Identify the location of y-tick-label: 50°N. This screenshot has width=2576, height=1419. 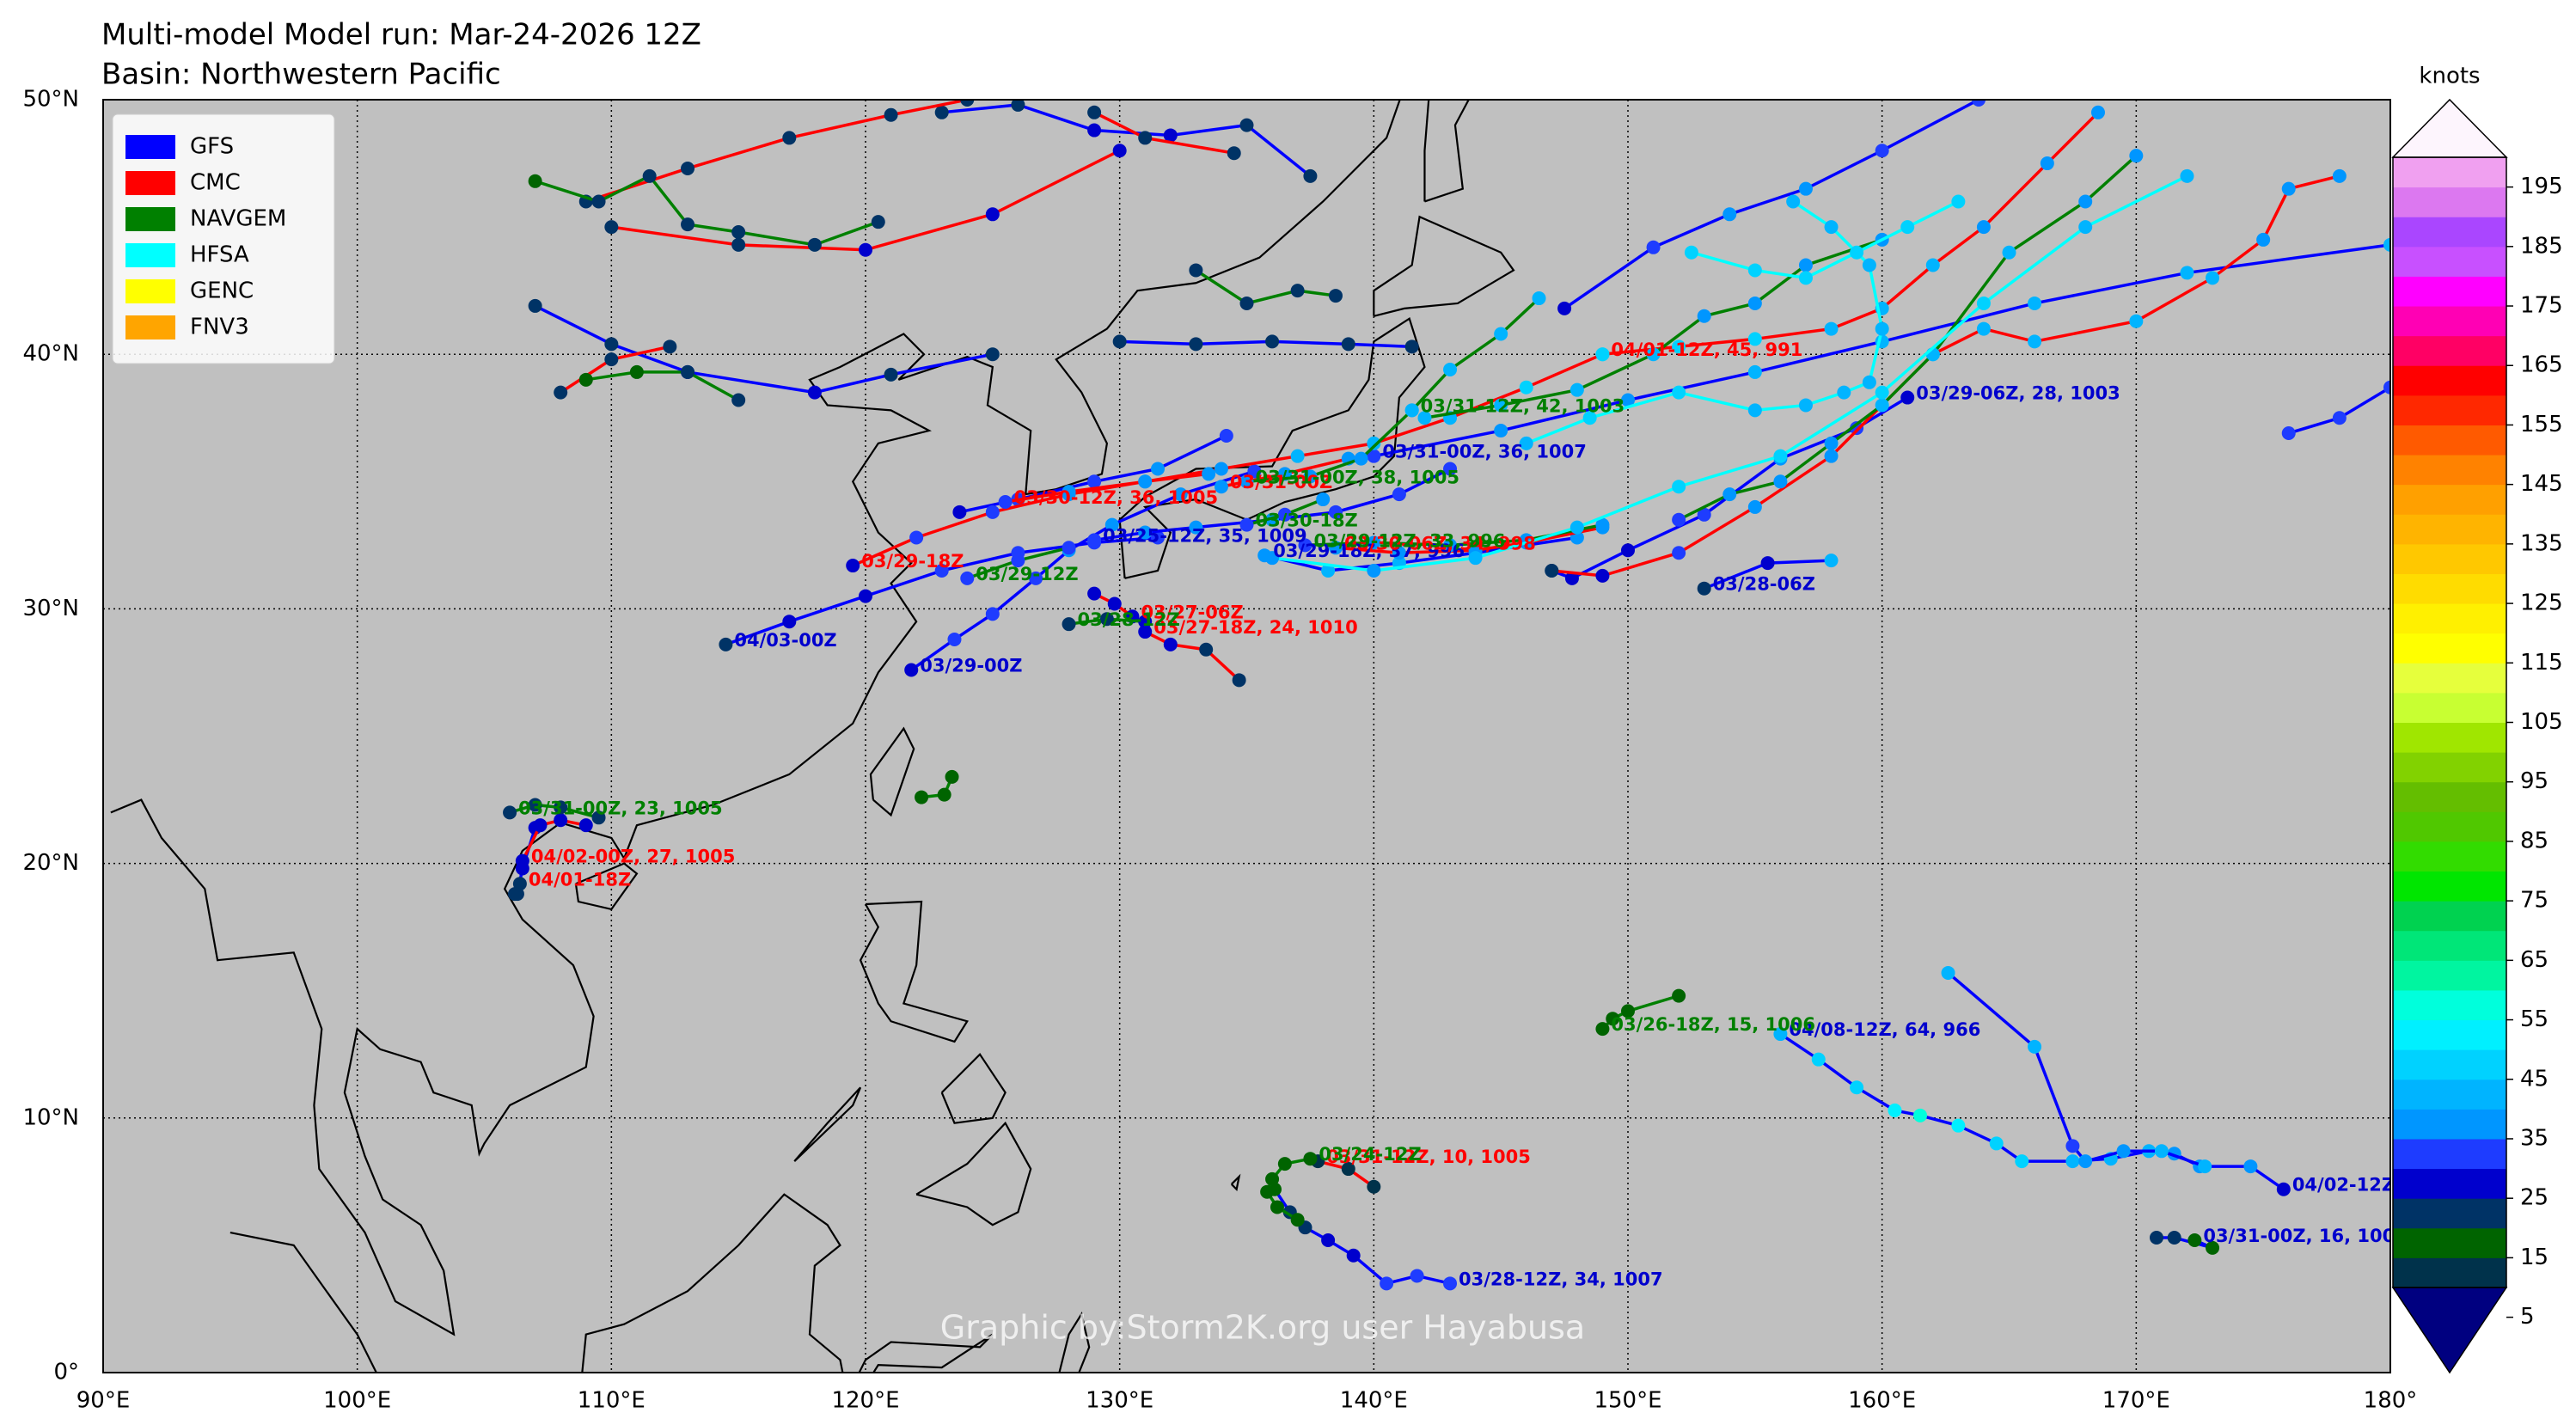
(50, 100).